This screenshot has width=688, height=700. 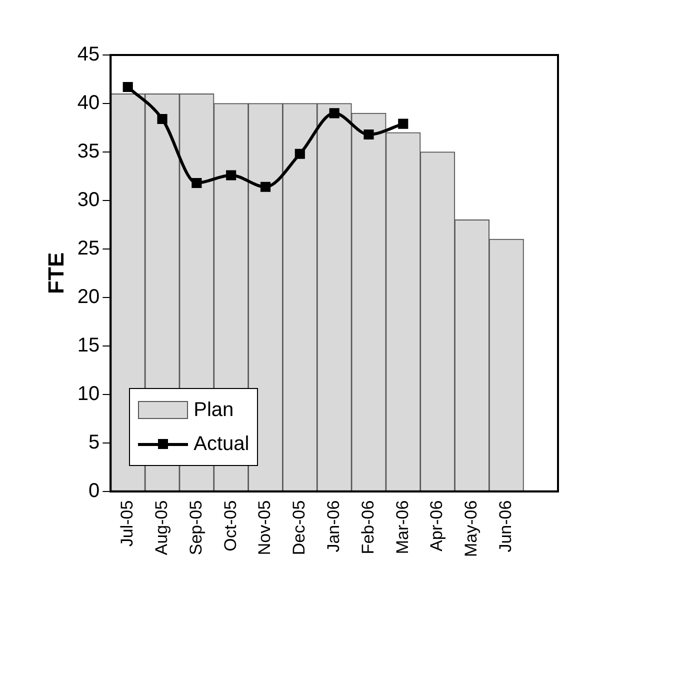 What do you see at coordinates (55, 273) in the screenshot?
I see `y-axis-title: FTE` at bounding box center [55, 273].